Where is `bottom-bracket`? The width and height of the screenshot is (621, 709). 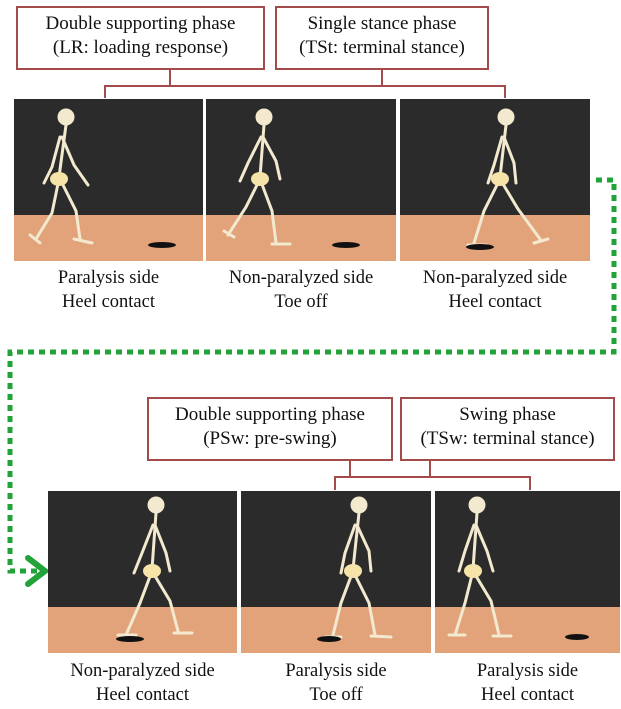
bottom-bracket is located at coordinates (432, 483).